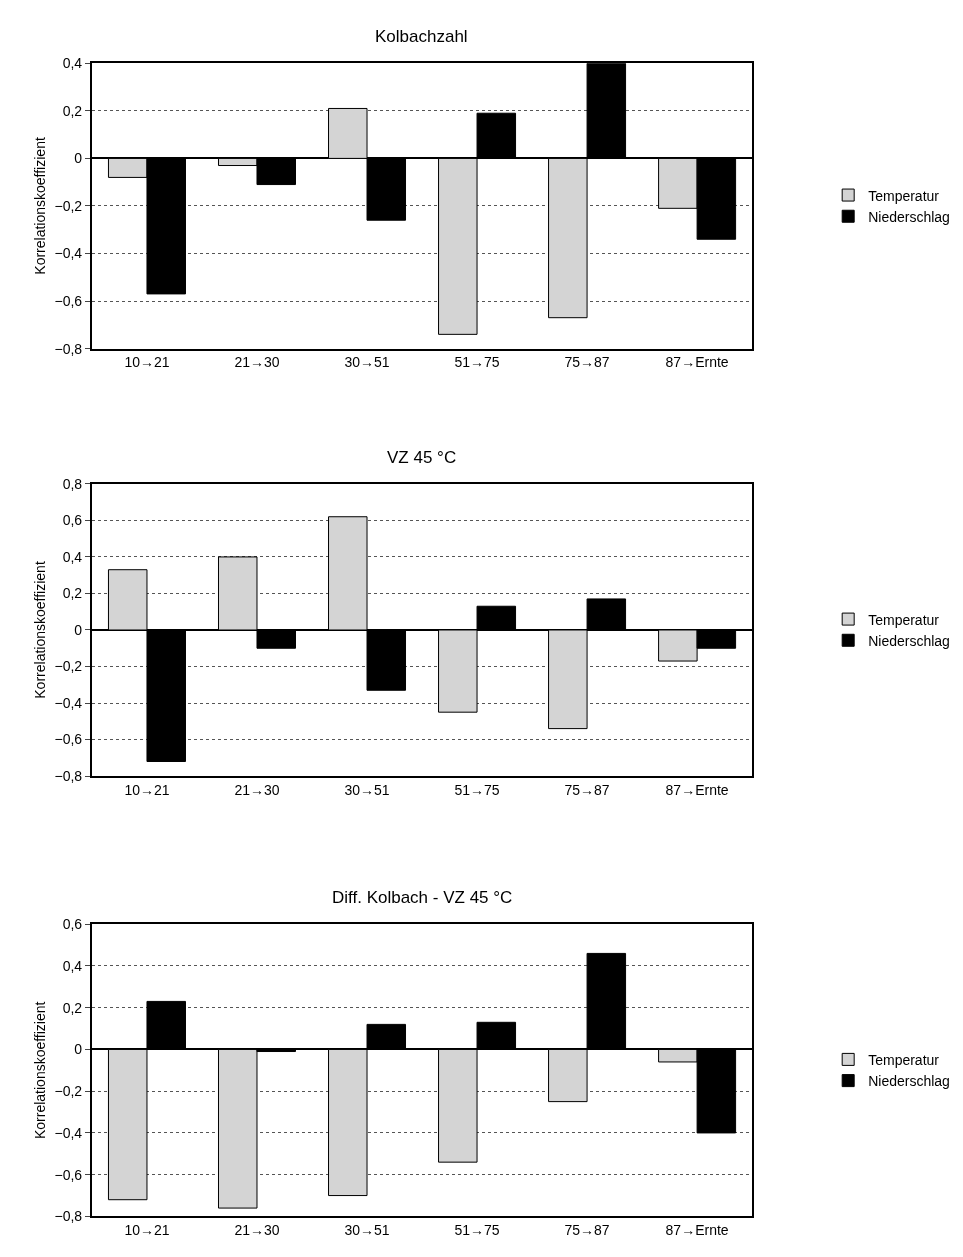  What do you see at coordinates (72, 483) in the screenshot?
I see `y-tick-label: 0,8` at bounding box center [72, 483].